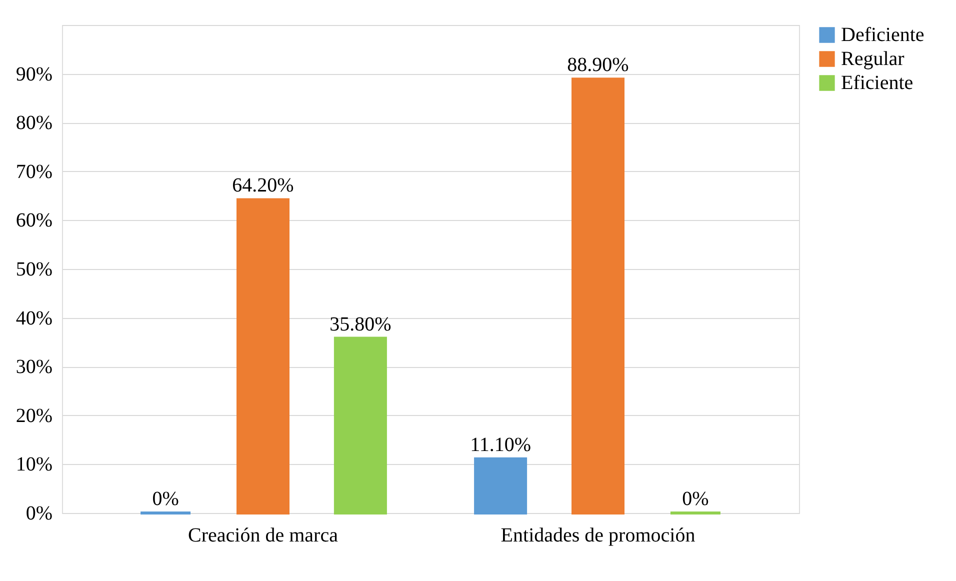 This screenshot has height=581, width=956. Describe the element at coordinates (263, 185) in the screenshot. I see `data-label: 64.20%` at that location.